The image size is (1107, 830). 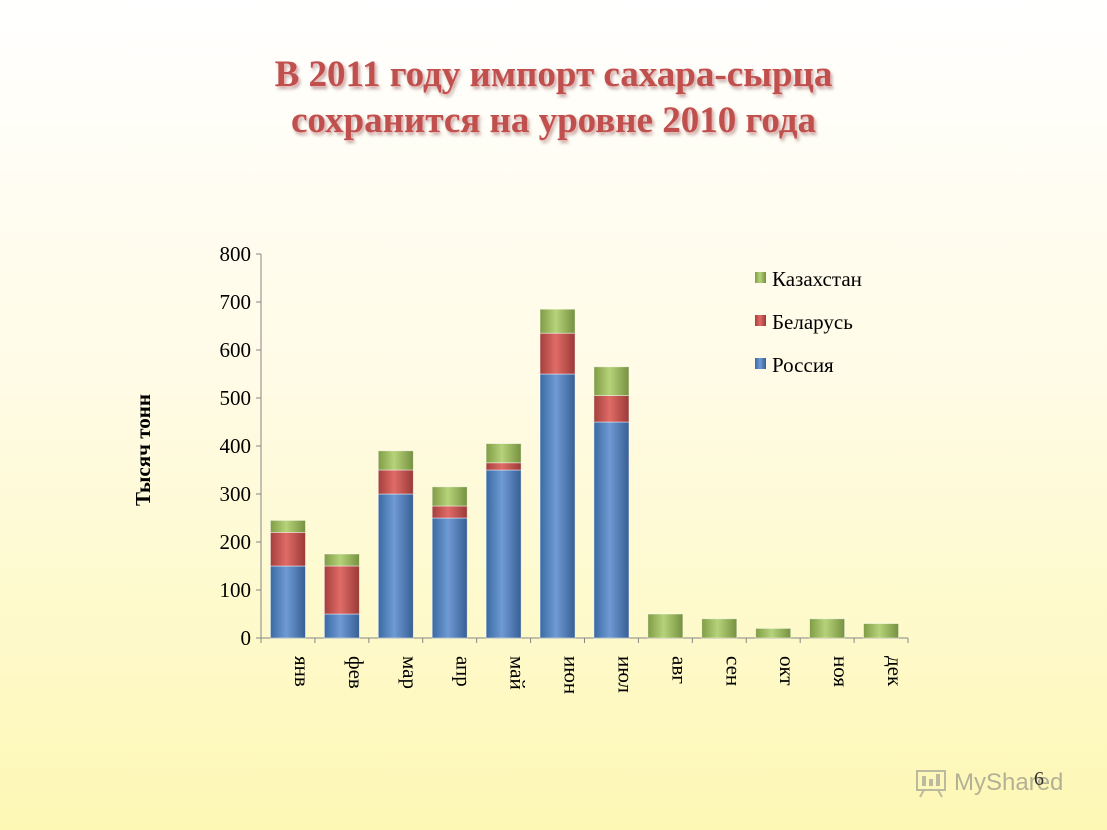 What do you see at coordinates (341, 560) in the screenshot?
I see `bar-segment-фев-Казахстан` at bounding box center [341, 560].